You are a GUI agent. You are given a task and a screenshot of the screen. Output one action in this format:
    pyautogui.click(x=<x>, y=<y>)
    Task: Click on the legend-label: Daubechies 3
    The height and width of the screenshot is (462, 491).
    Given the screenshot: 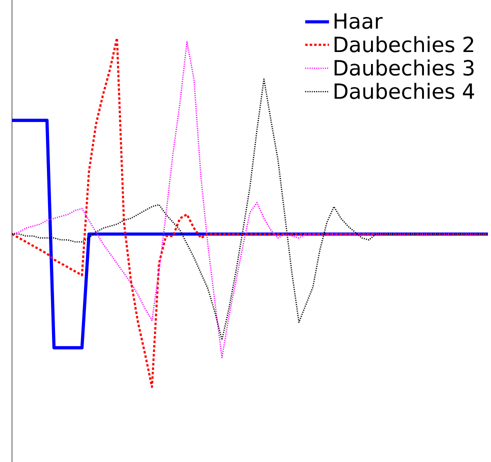 What is the action you would take?
    pyautogui.click(x=404, y=68)
    